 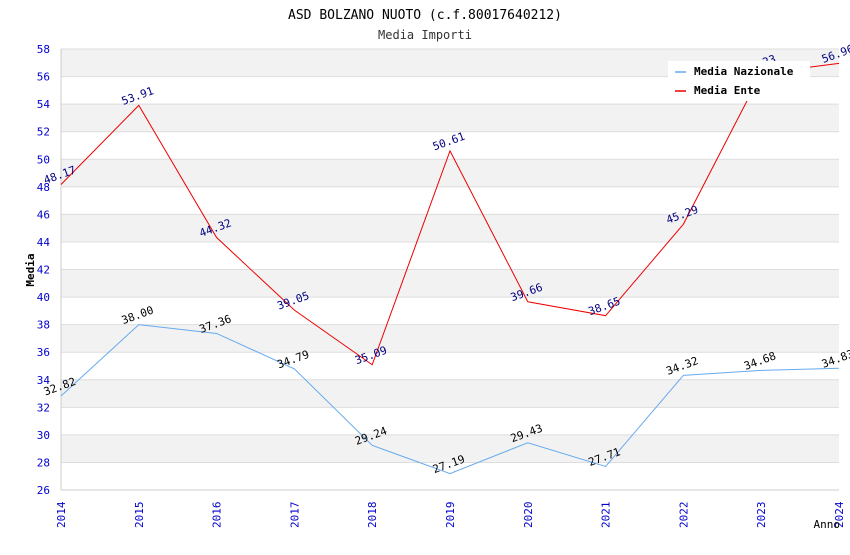 What do you see at coordinates (425, 35) in the screenshot?
I see `chart-subtitle: Media Importi` at bounding box center [425, 35].